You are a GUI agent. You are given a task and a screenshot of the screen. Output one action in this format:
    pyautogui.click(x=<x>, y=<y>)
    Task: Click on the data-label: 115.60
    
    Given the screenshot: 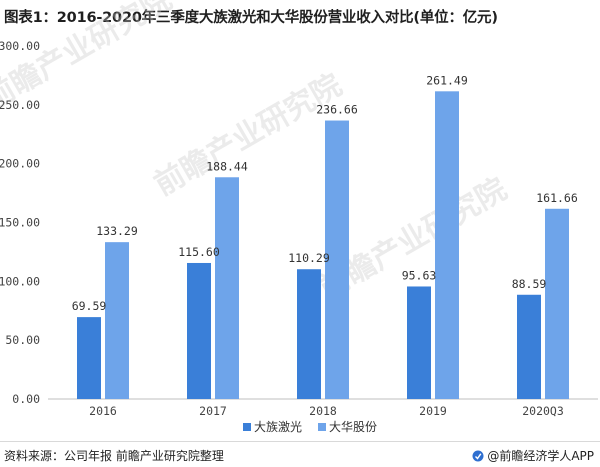 What is the action you would take?
    pyautogui.click(x=199, y=252)
    